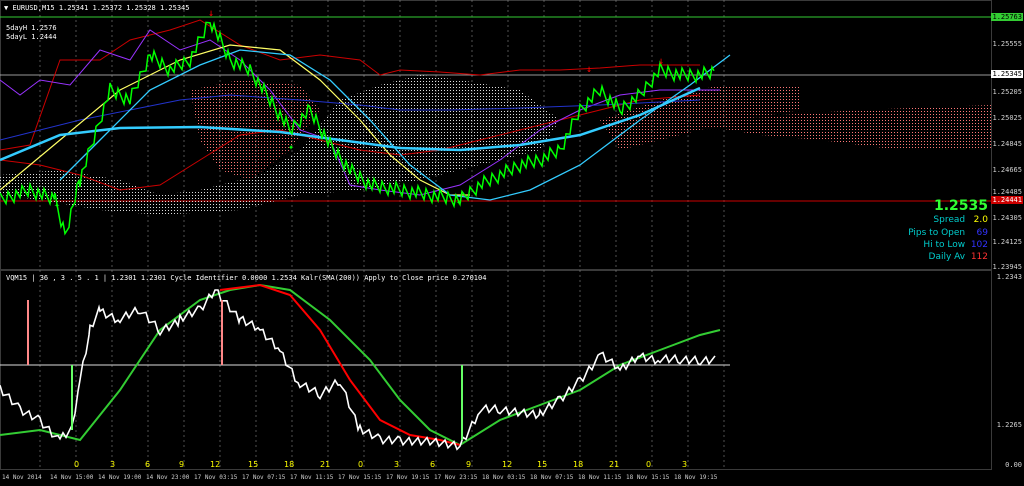  What do you see at coordinates (312, 477) in the screenshot?
I see `time-label: 17 Nov 11:15` at bounding box center [312, 477].